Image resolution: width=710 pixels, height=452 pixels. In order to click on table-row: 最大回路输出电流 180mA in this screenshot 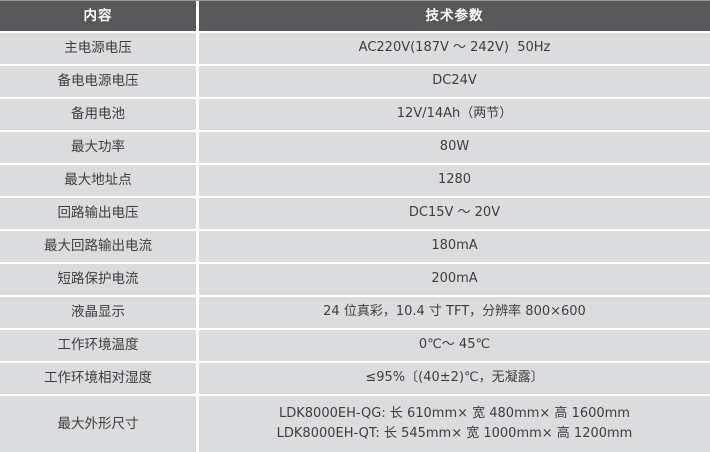, I will do `click(355, 246)`.